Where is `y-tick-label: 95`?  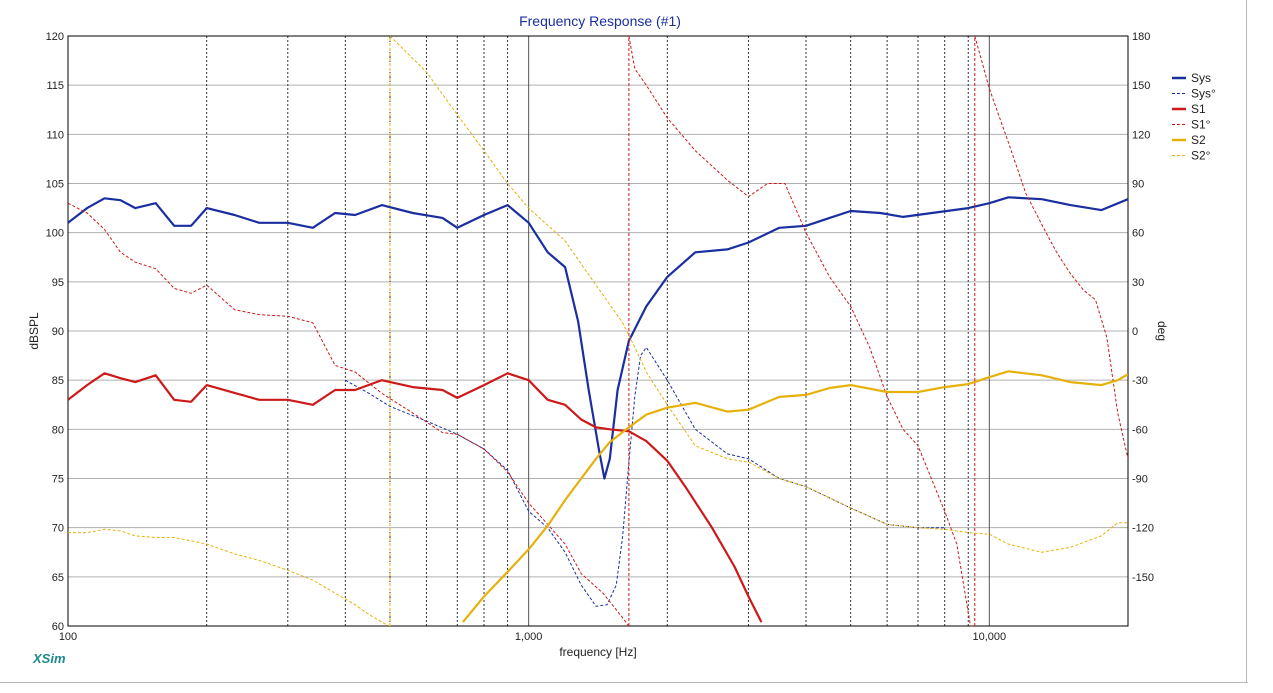
y-tick-label: 95 is located at coordinates (58, 283).